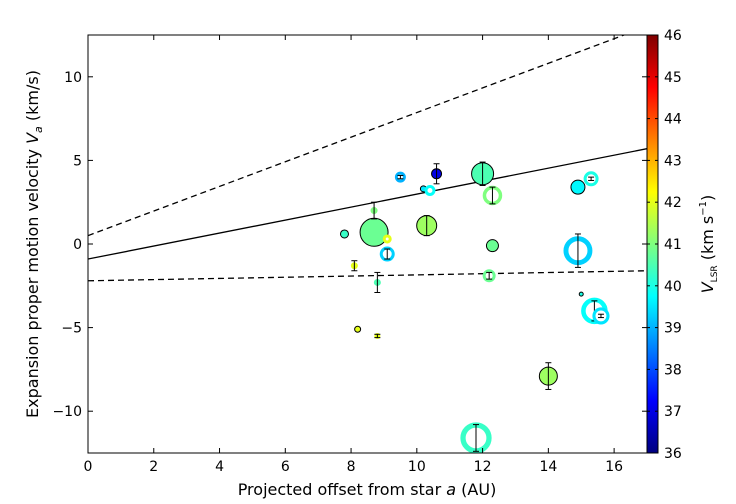 Image resolution: width=736 pixels, height=504 pixels. What do you see at coordinates (153, 467) in the screenshot?
I see `x-tick-label: 2` at bounding box center [153, 467].